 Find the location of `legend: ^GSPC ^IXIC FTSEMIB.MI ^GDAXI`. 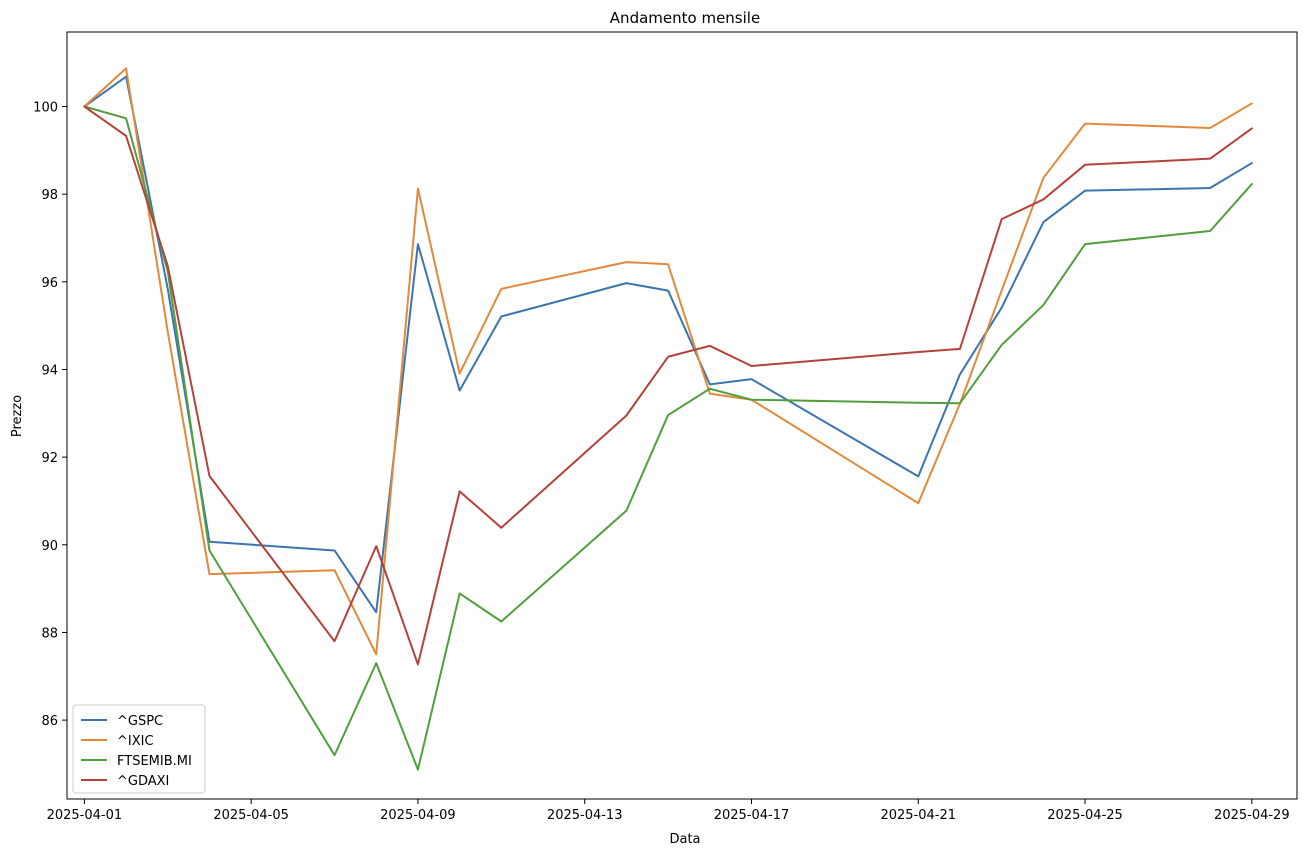

legend: ^GSPC ^IXIC FTSEMIB.MI ^GDAXI is located at coordinates (139, 749).